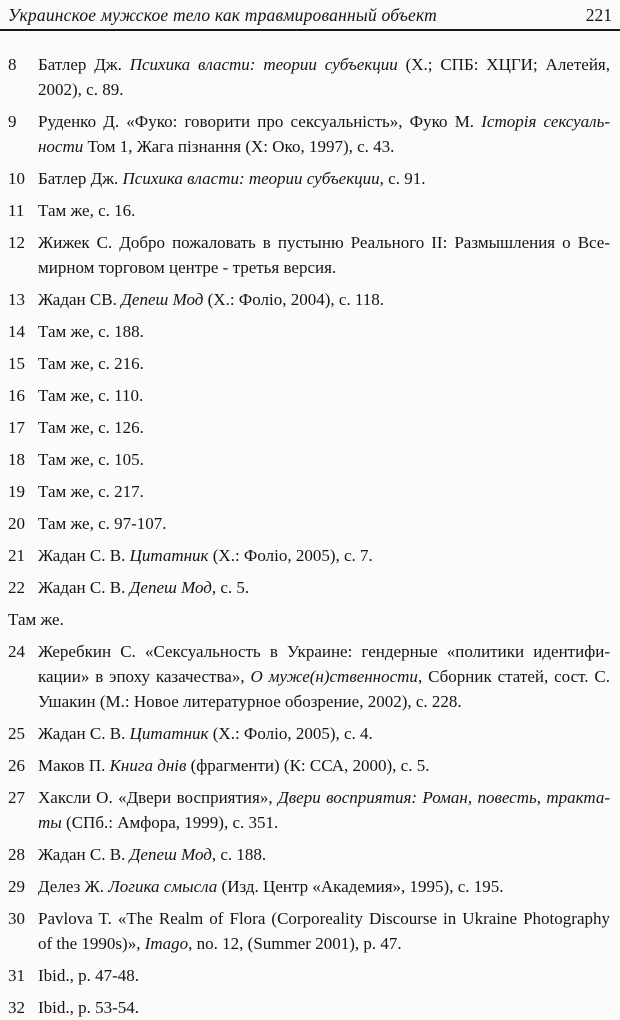  What do you see at coordinates (91, 491) in the screenshot?
I see `note-text: Там же, с. 217.` at bounding box center [91, 491].